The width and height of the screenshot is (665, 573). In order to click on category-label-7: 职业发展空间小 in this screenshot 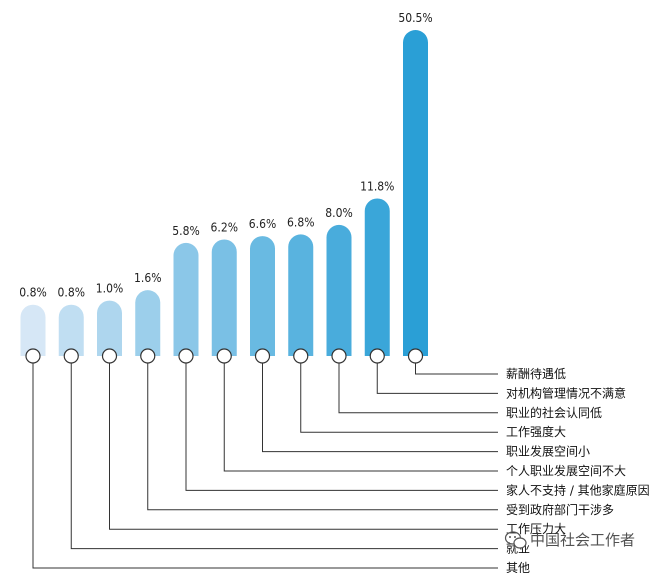, I will do `click(548, 451)`.